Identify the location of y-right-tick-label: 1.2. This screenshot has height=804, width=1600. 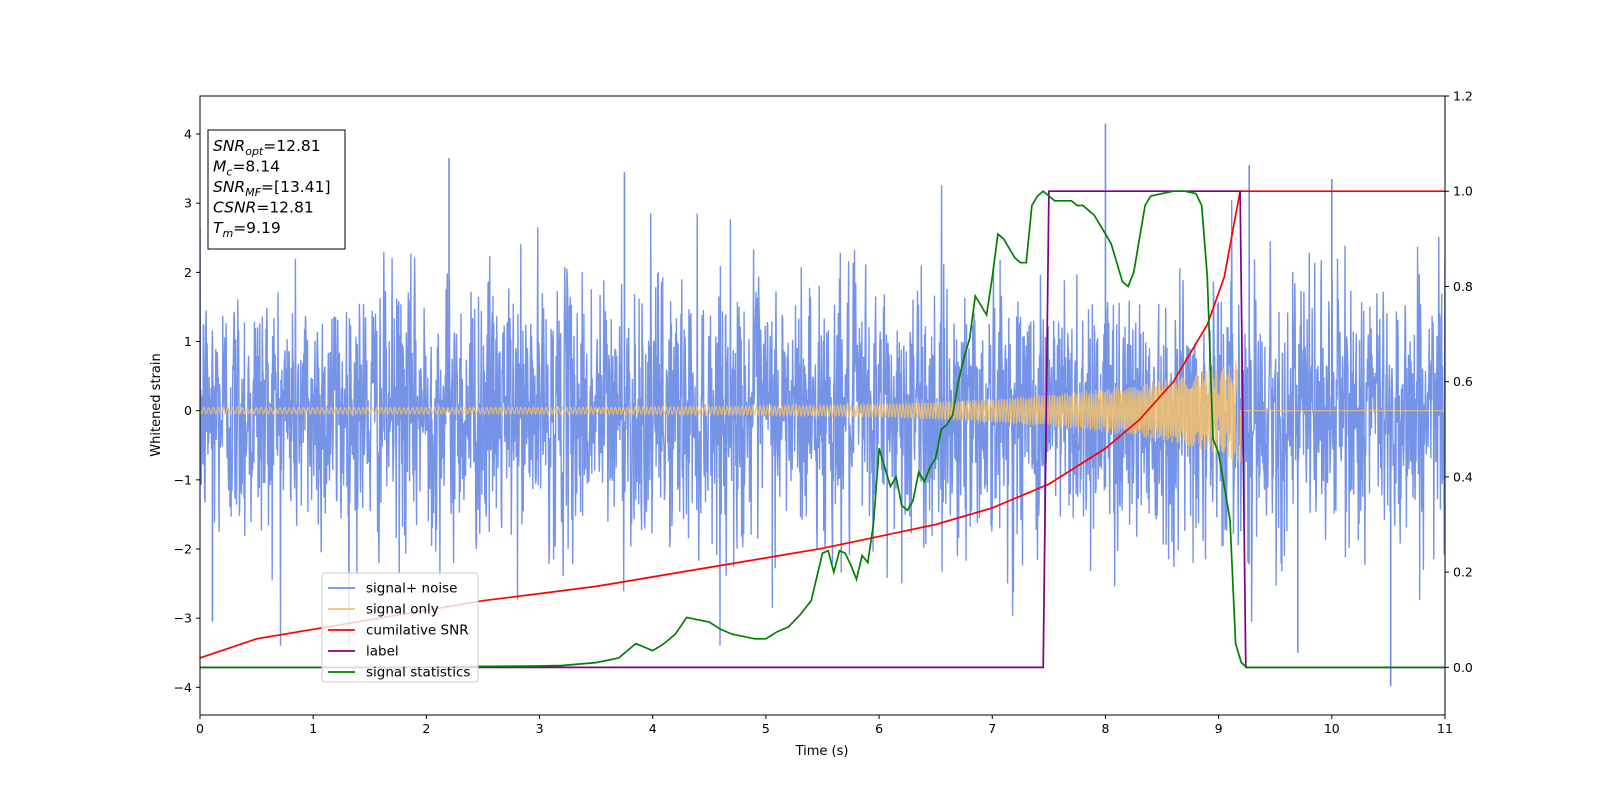
(1463, 96).